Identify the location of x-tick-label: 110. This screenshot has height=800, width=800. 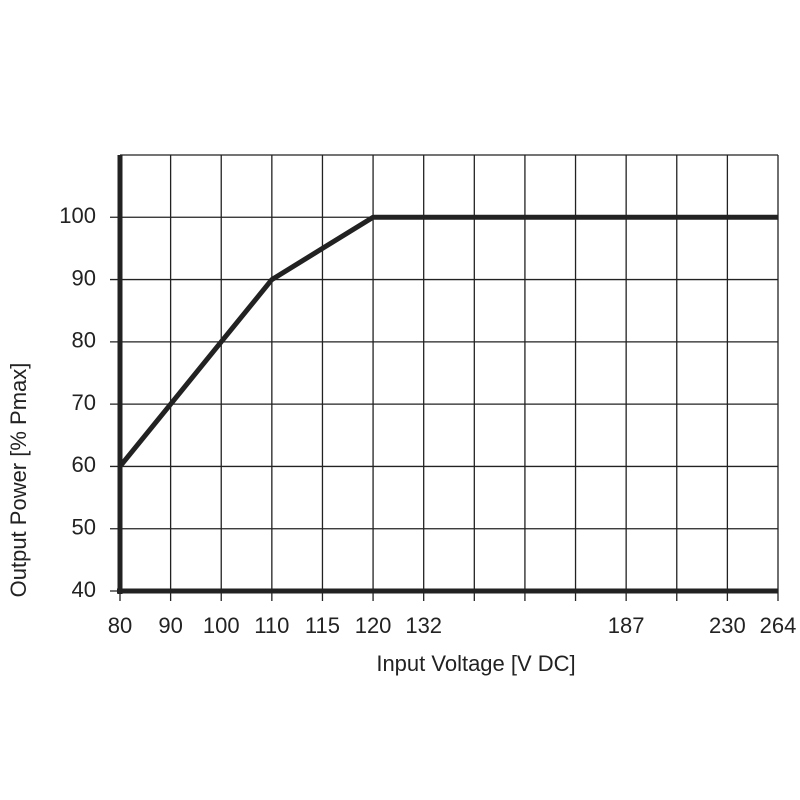
(271, 625).